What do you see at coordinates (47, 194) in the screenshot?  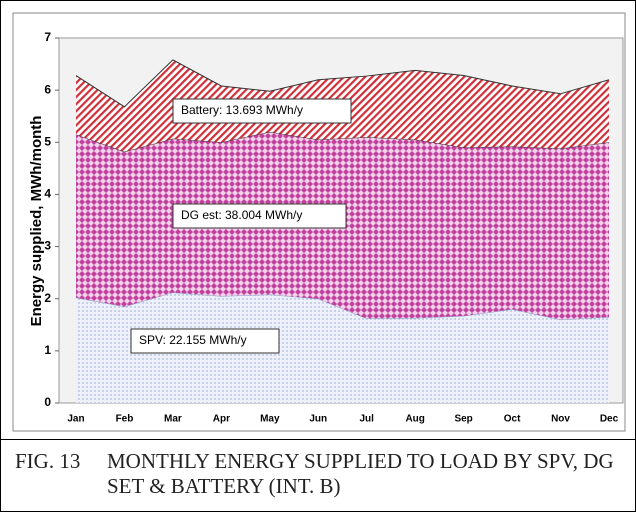 I see `y-tick-label: 4` at bounding box center [47, 194].